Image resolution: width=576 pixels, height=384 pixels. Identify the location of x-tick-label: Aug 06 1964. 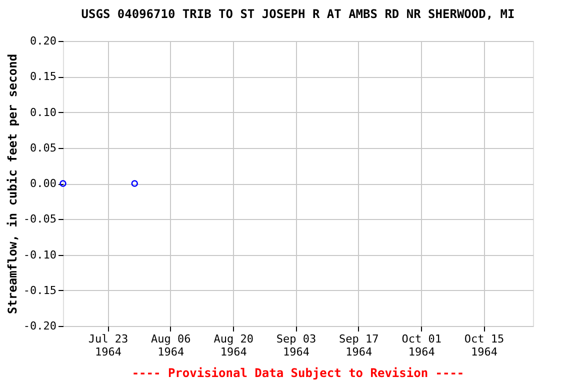
(171, 345).